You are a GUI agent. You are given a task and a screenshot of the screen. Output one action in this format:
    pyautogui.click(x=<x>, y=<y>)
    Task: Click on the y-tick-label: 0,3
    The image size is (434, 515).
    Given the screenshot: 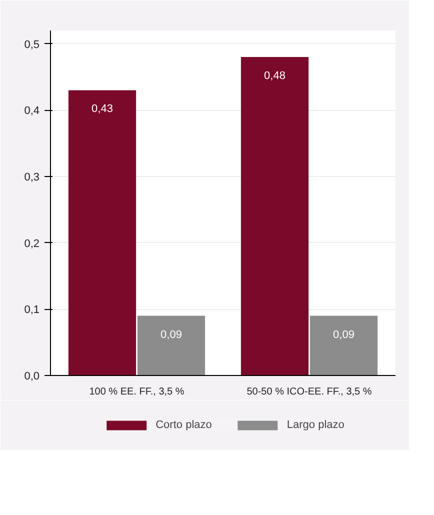 What is the action you would take?
    pyautogui.click(x=32, y=177)
    